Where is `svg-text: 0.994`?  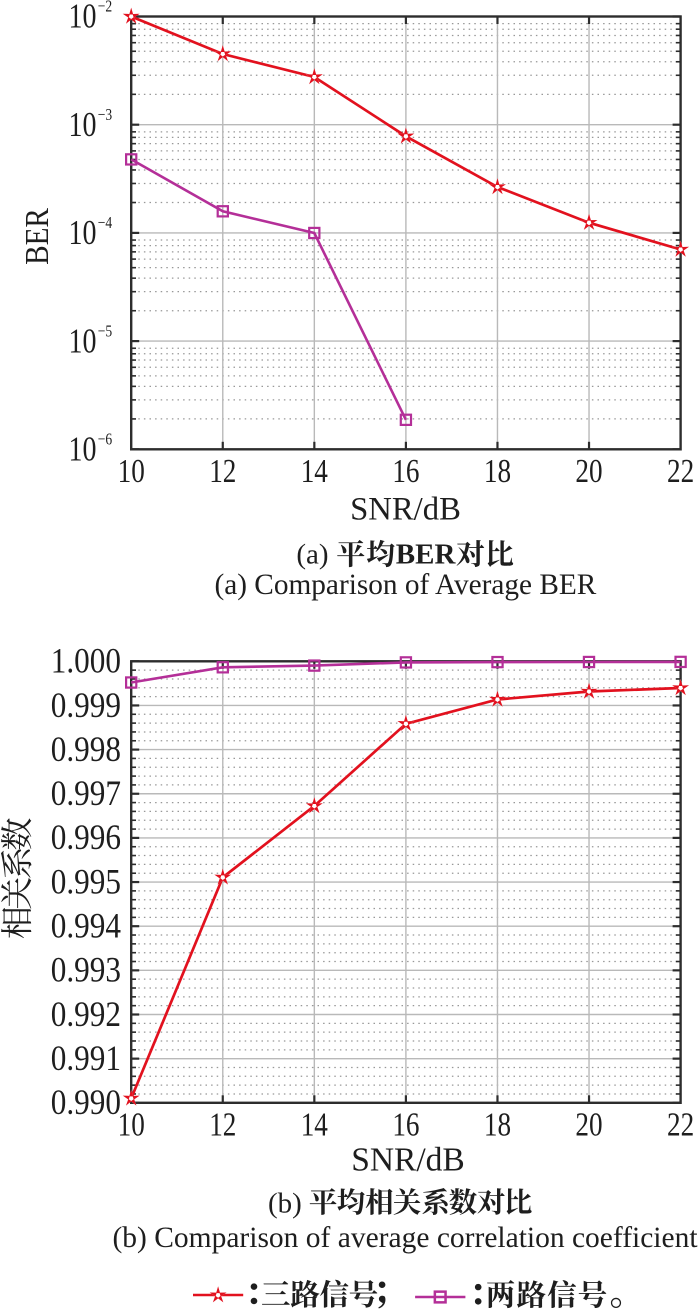 svg-text: 0.994 is located at coordinates (86, 926).